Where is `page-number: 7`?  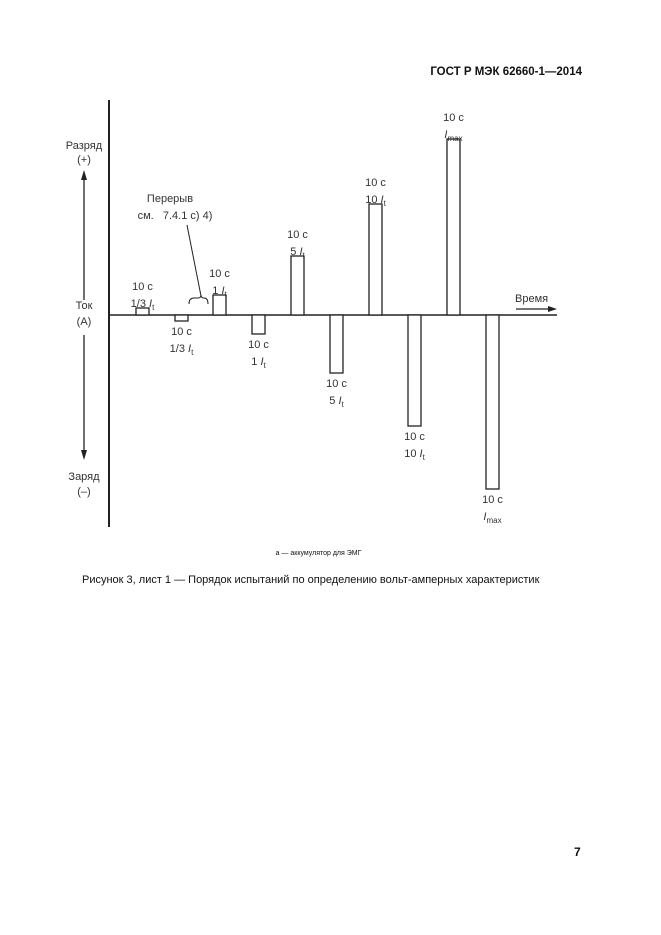
page-number: 7 is located at coordinates (577, 852).